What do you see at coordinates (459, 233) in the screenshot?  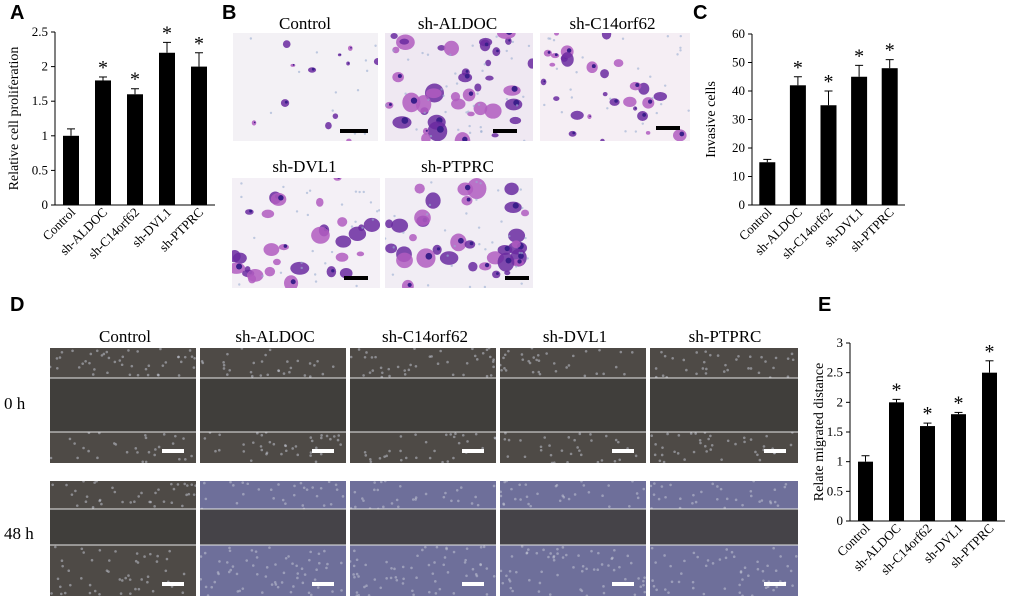 I see `invasion-image-ptprc` at bounding box center [459, 233].